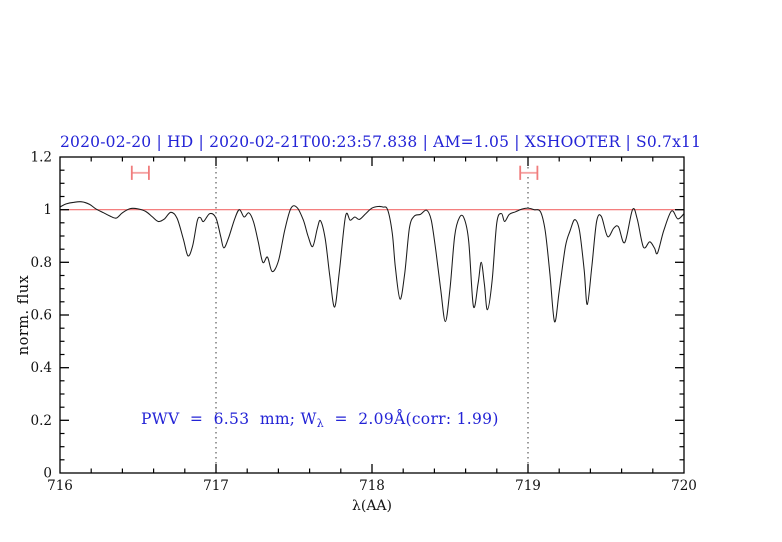 This screenshot has width=782, height=542. I want to click on pwv-annotation-lambda-subscript: λ, so click(320, 423).